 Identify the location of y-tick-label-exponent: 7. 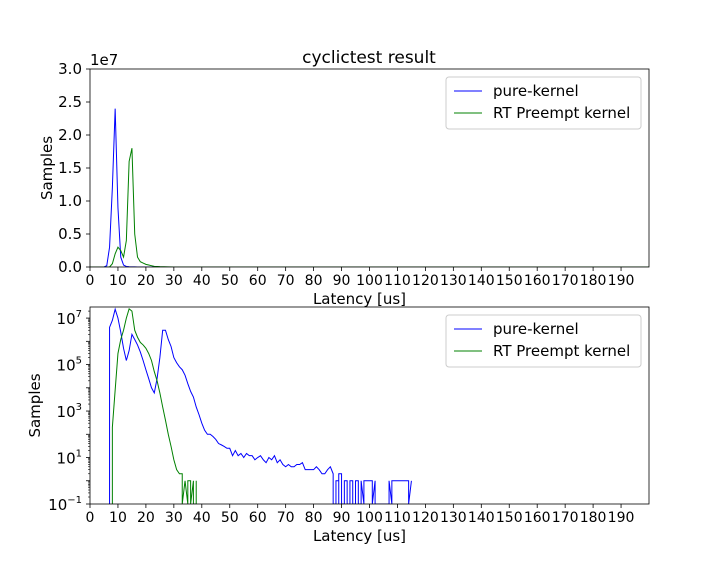
(79, 314).